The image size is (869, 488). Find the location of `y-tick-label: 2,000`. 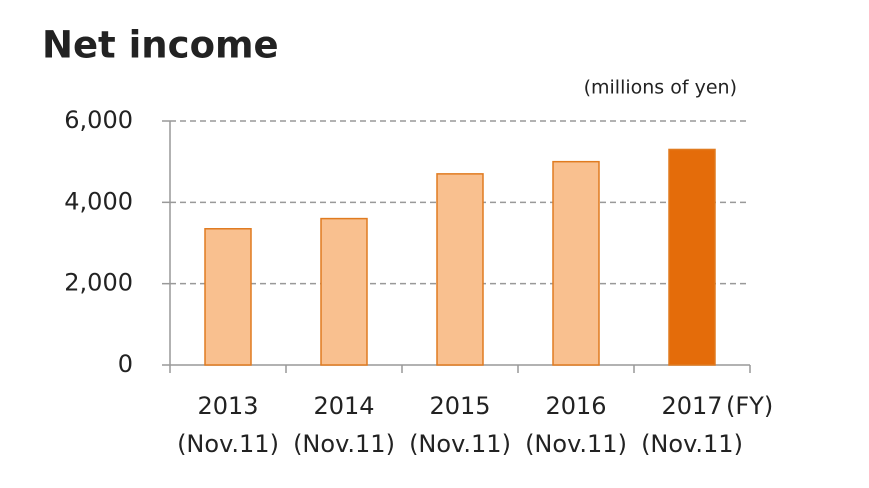

y-tick-label: 2,000 is located at coordinates (98, 283).